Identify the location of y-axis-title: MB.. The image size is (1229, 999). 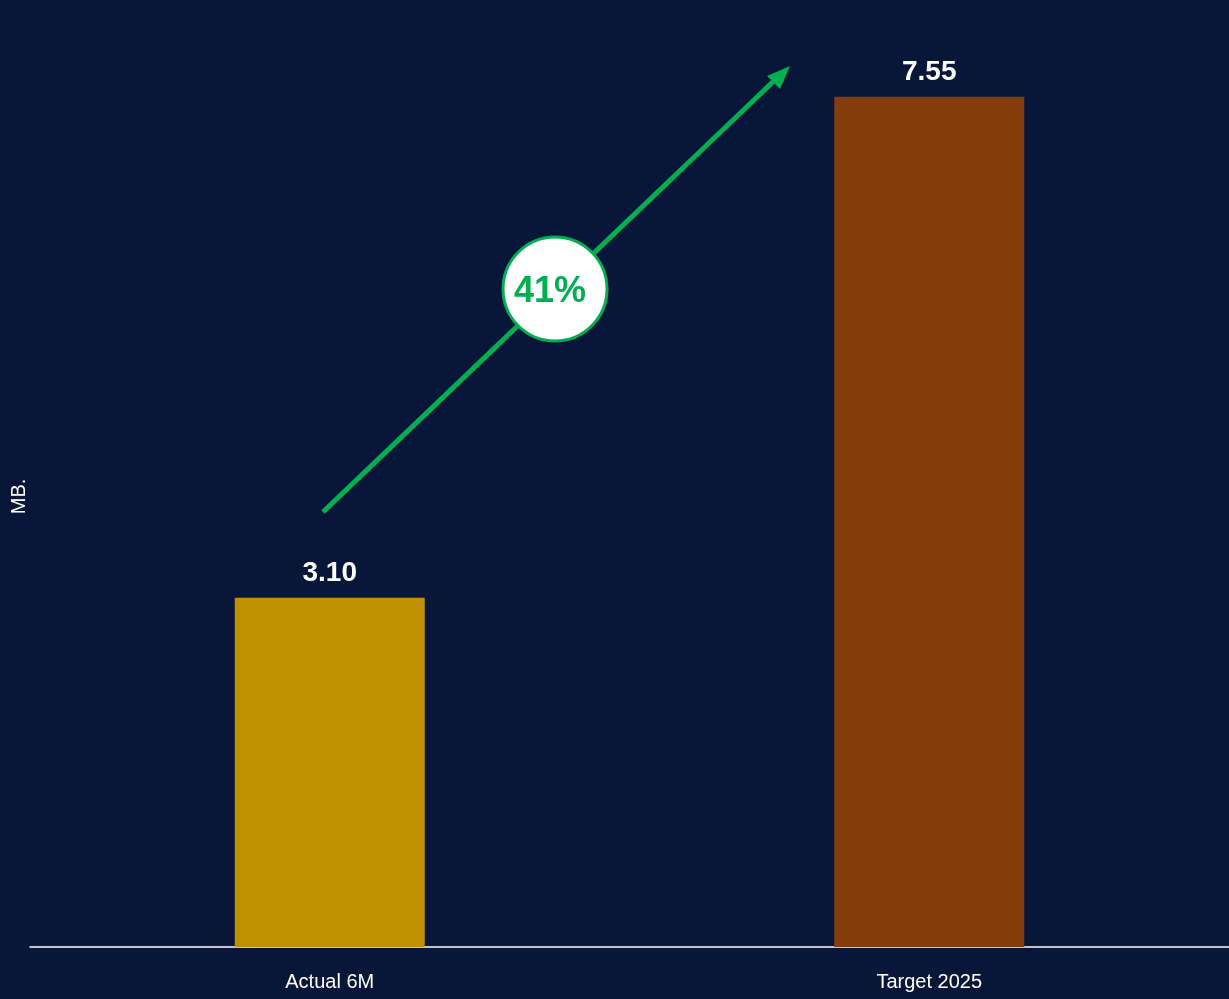
(18, 496).